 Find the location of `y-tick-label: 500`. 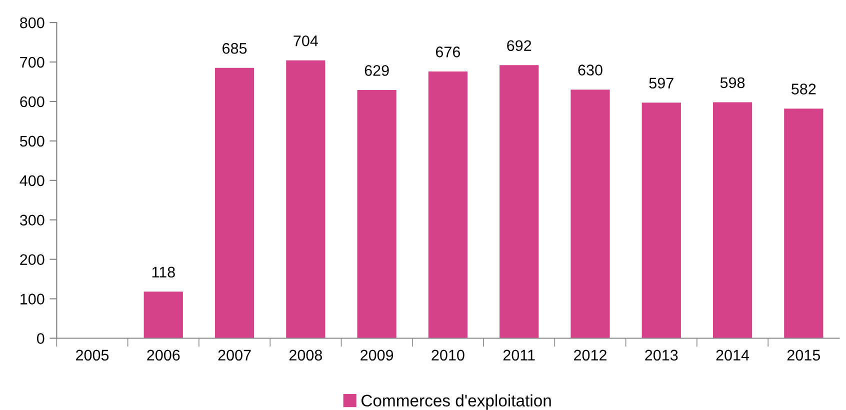

y-tick-label: 500 is located at coordinates (32, 141).